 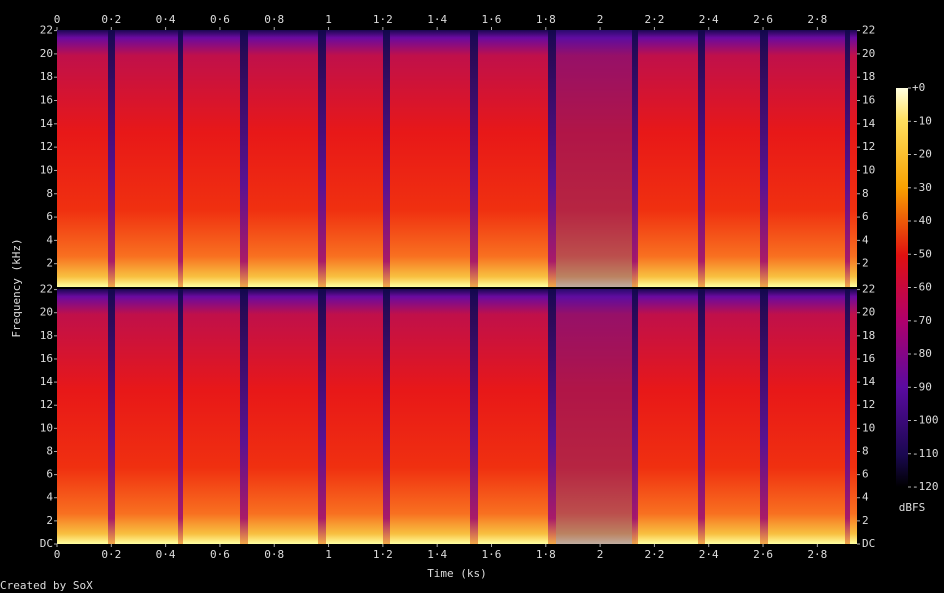 I want to click on colorbar-tick-label: -20, so click(x=922, y=154).